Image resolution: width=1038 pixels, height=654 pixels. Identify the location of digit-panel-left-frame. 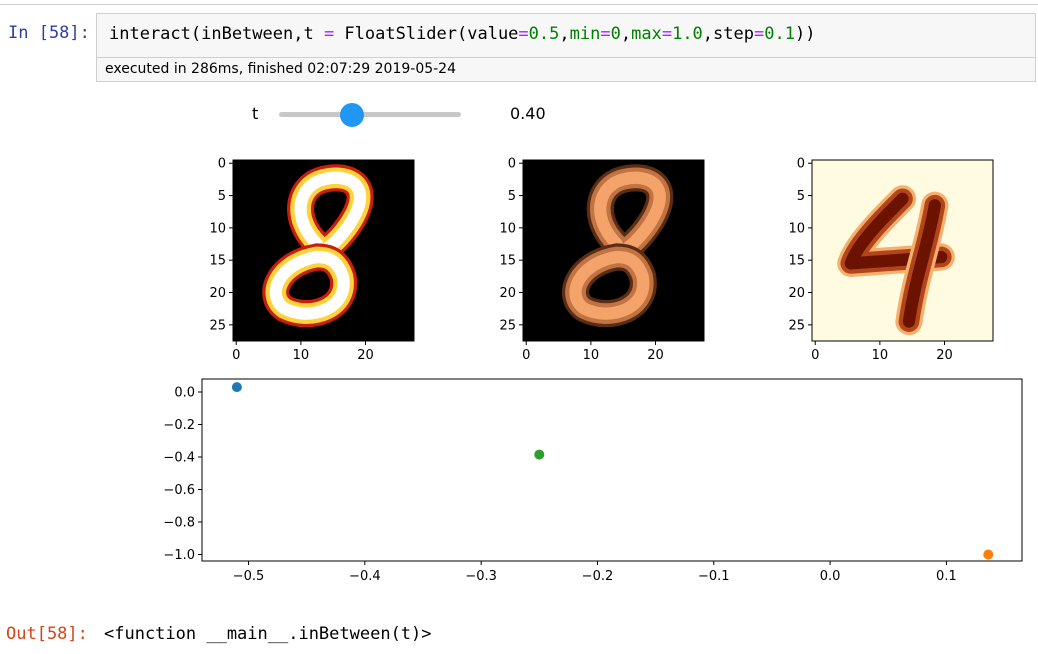
(323, 250).